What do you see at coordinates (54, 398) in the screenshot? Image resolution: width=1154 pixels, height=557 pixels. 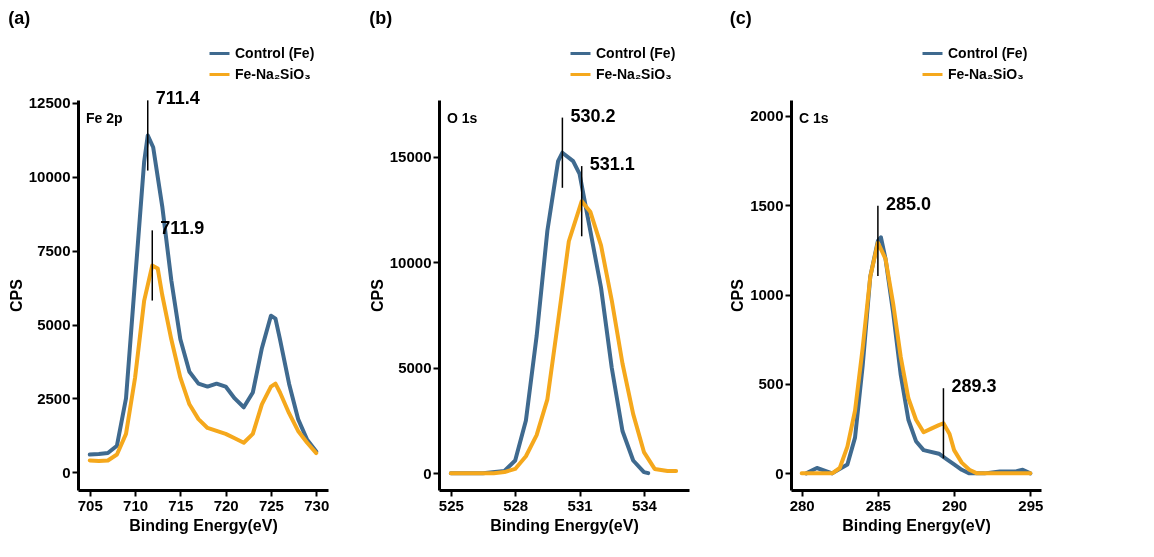 I see `y-tick-label: 2500` at bounding box center [54, 398].